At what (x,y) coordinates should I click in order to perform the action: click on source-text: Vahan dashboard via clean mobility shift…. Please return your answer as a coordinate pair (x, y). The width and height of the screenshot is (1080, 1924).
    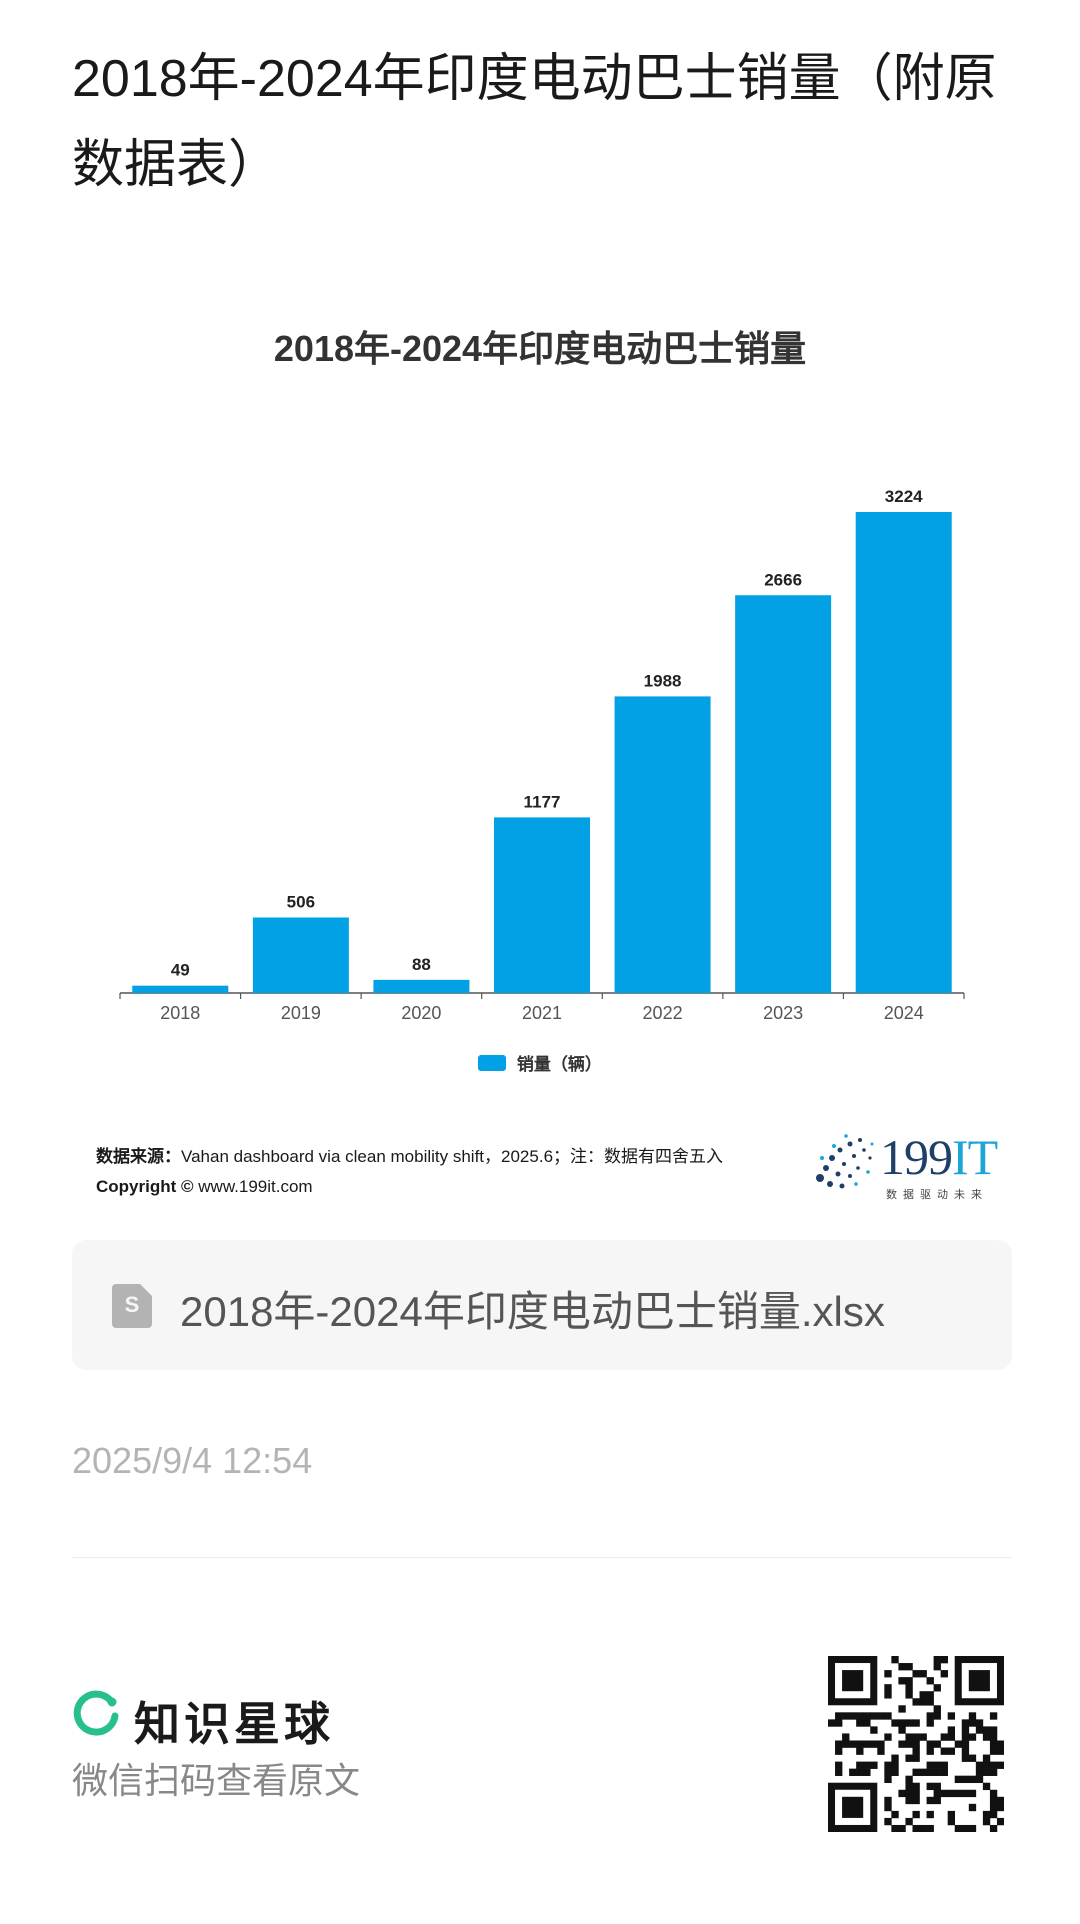
    Looking at the image, I should click on (452, 1156).